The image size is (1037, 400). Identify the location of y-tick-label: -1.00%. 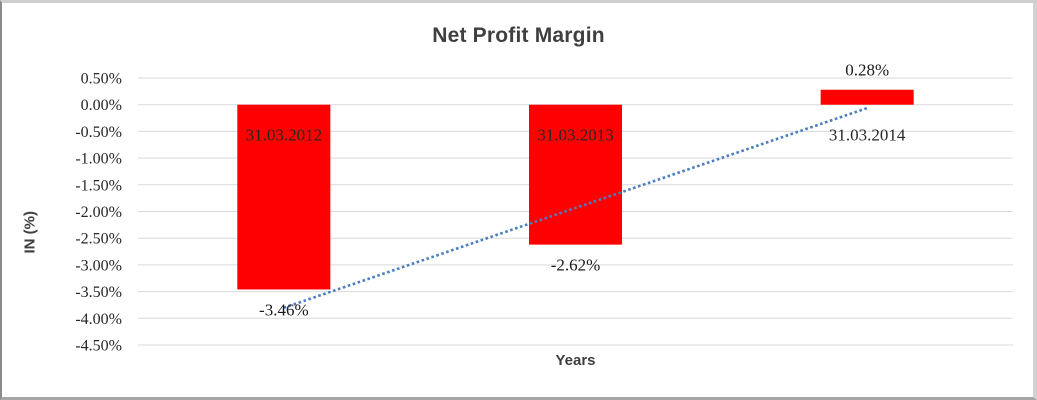
(98, 159).